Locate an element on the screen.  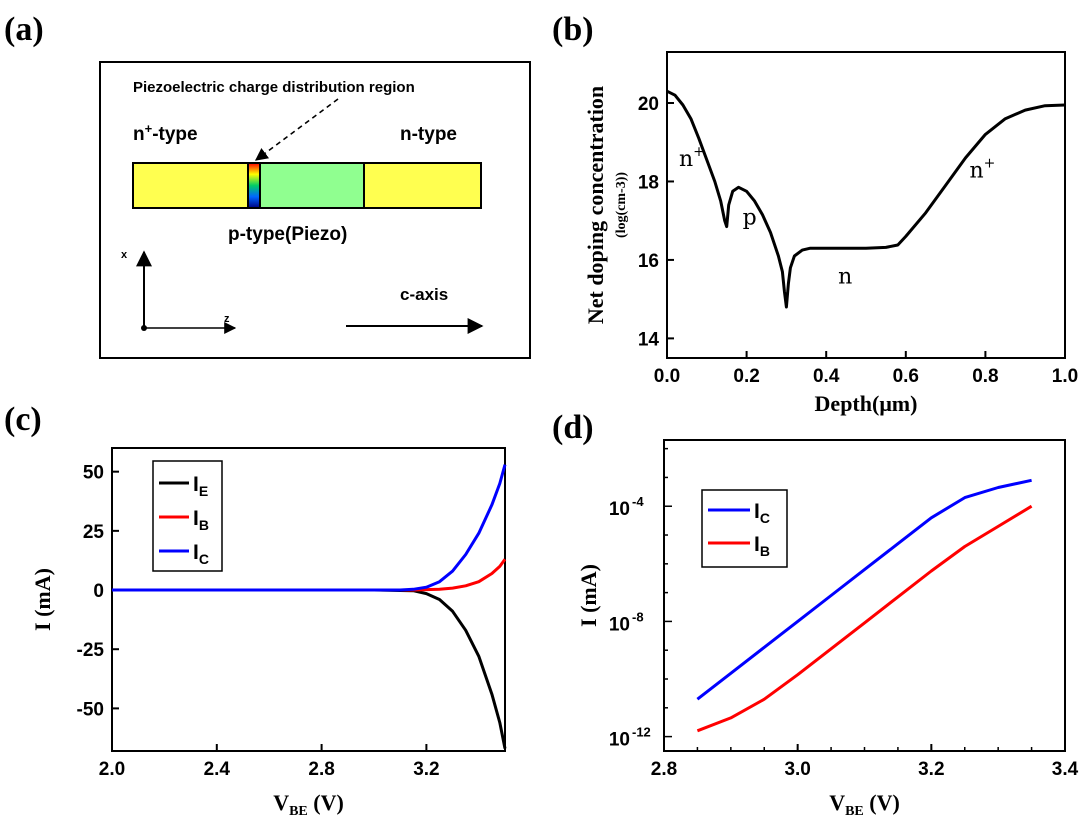
y-tick-label: 16 is located at coordinates (648, 261).